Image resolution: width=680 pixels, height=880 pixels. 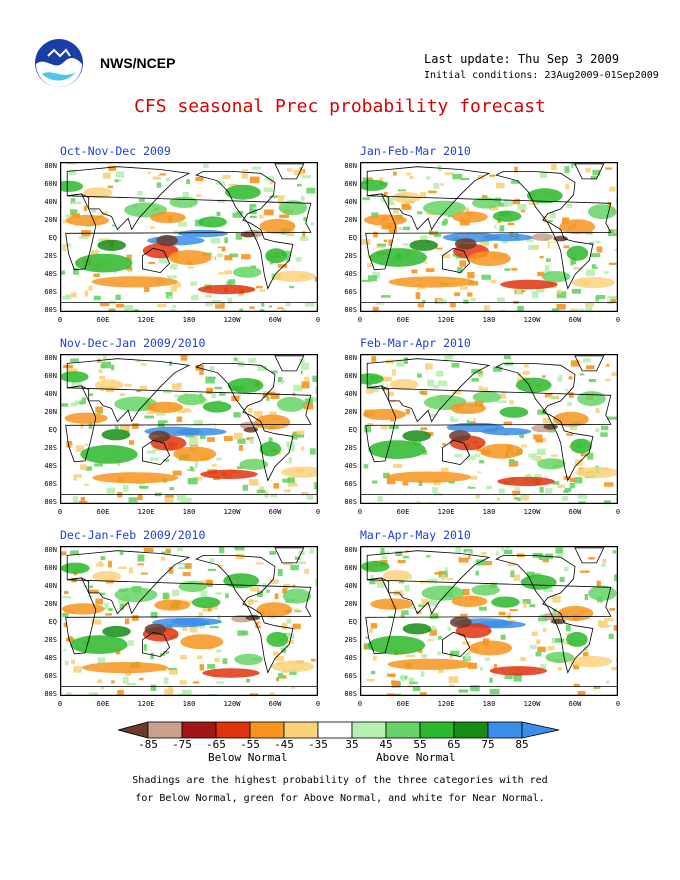 What do you see at coordinates (248, 757) in the screenshot?
I see `below-normal-label: Below Normal` at bounding box center [248, 757].